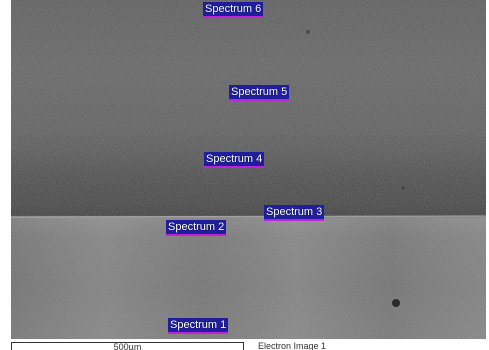 This screenshot has height=350, width=489. What do you see at coordinates (233, 10) in the screenshot?
I see `spectrum-6-marker: Spectrum 6` at bounding box center [233, 10].